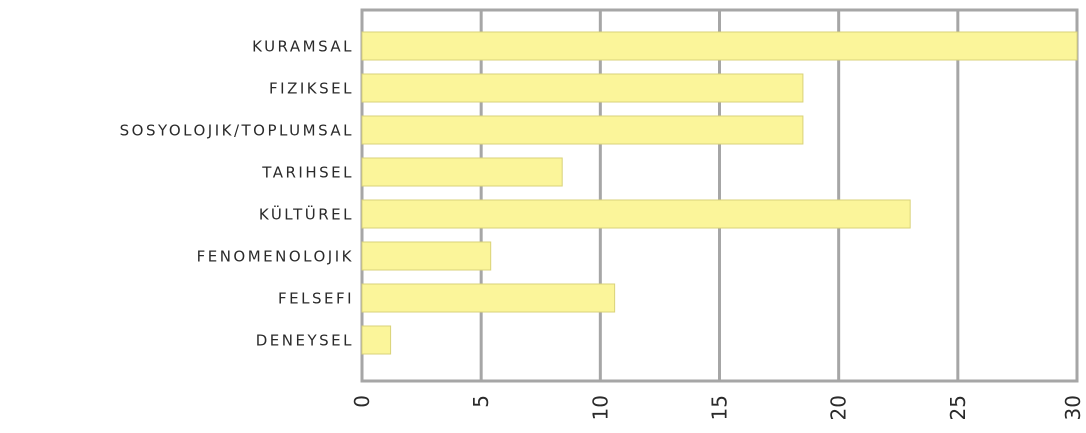  Describe the element at coordinates (362, 401) in the screenshot. I see `x-tick-label: 0` at that location.